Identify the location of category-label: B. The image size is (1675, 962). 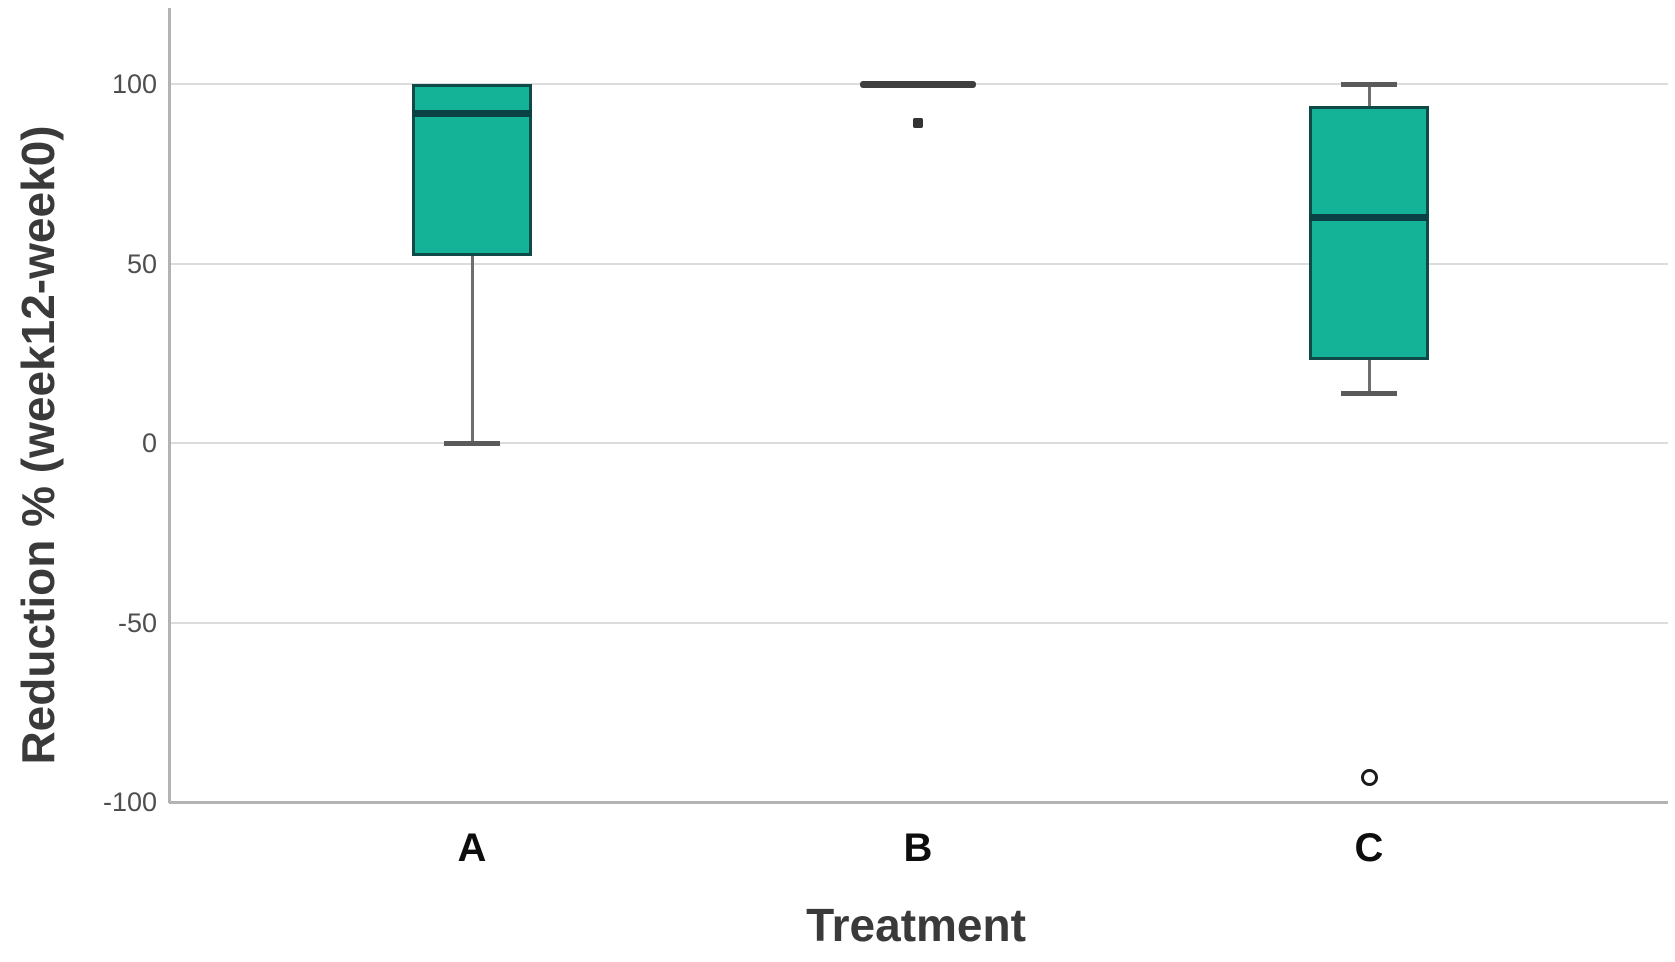
(918, 848).